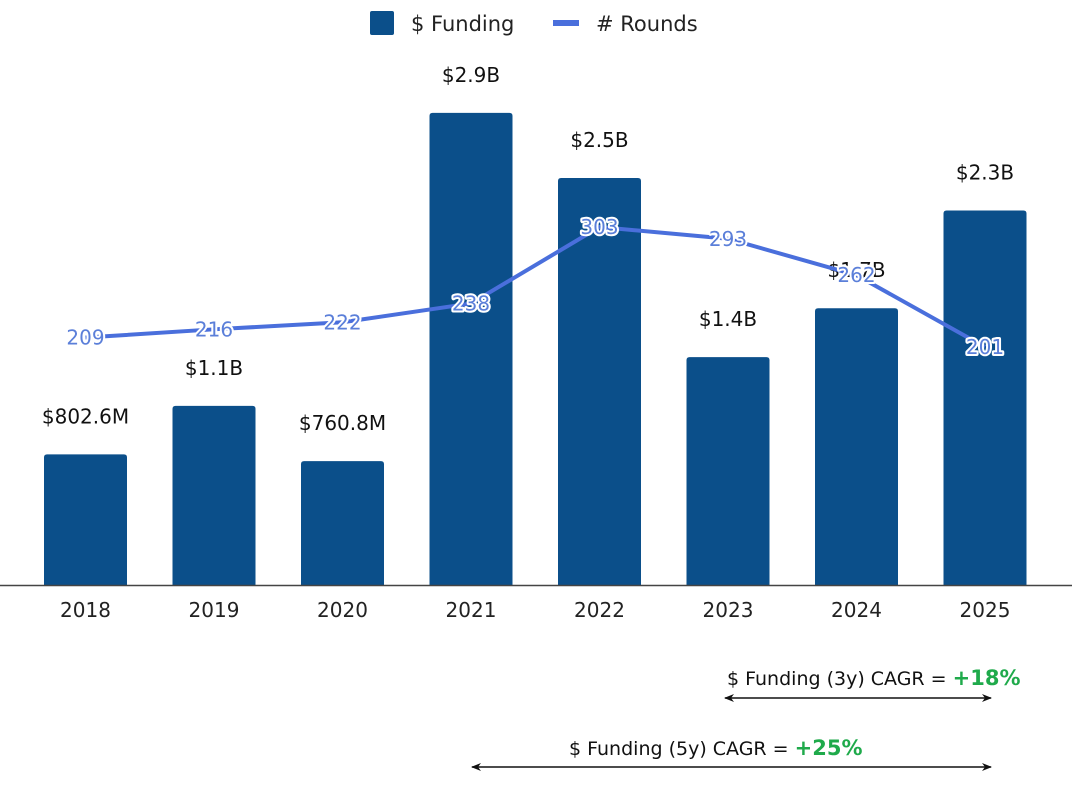 This screenshot has height=797, width=1072. What do you see at coordinates (728, 610) in the screenshot?
I see `x-tick-2023: 2023` at bounding box center [728, 610].